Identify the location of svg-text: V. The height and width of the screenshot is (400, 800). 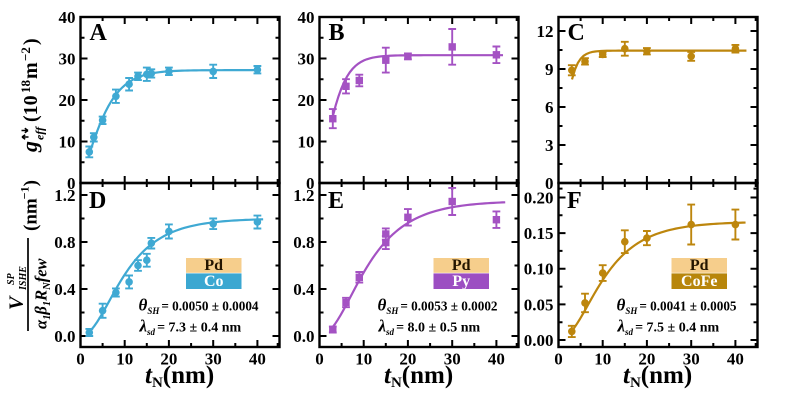
(17, 302).